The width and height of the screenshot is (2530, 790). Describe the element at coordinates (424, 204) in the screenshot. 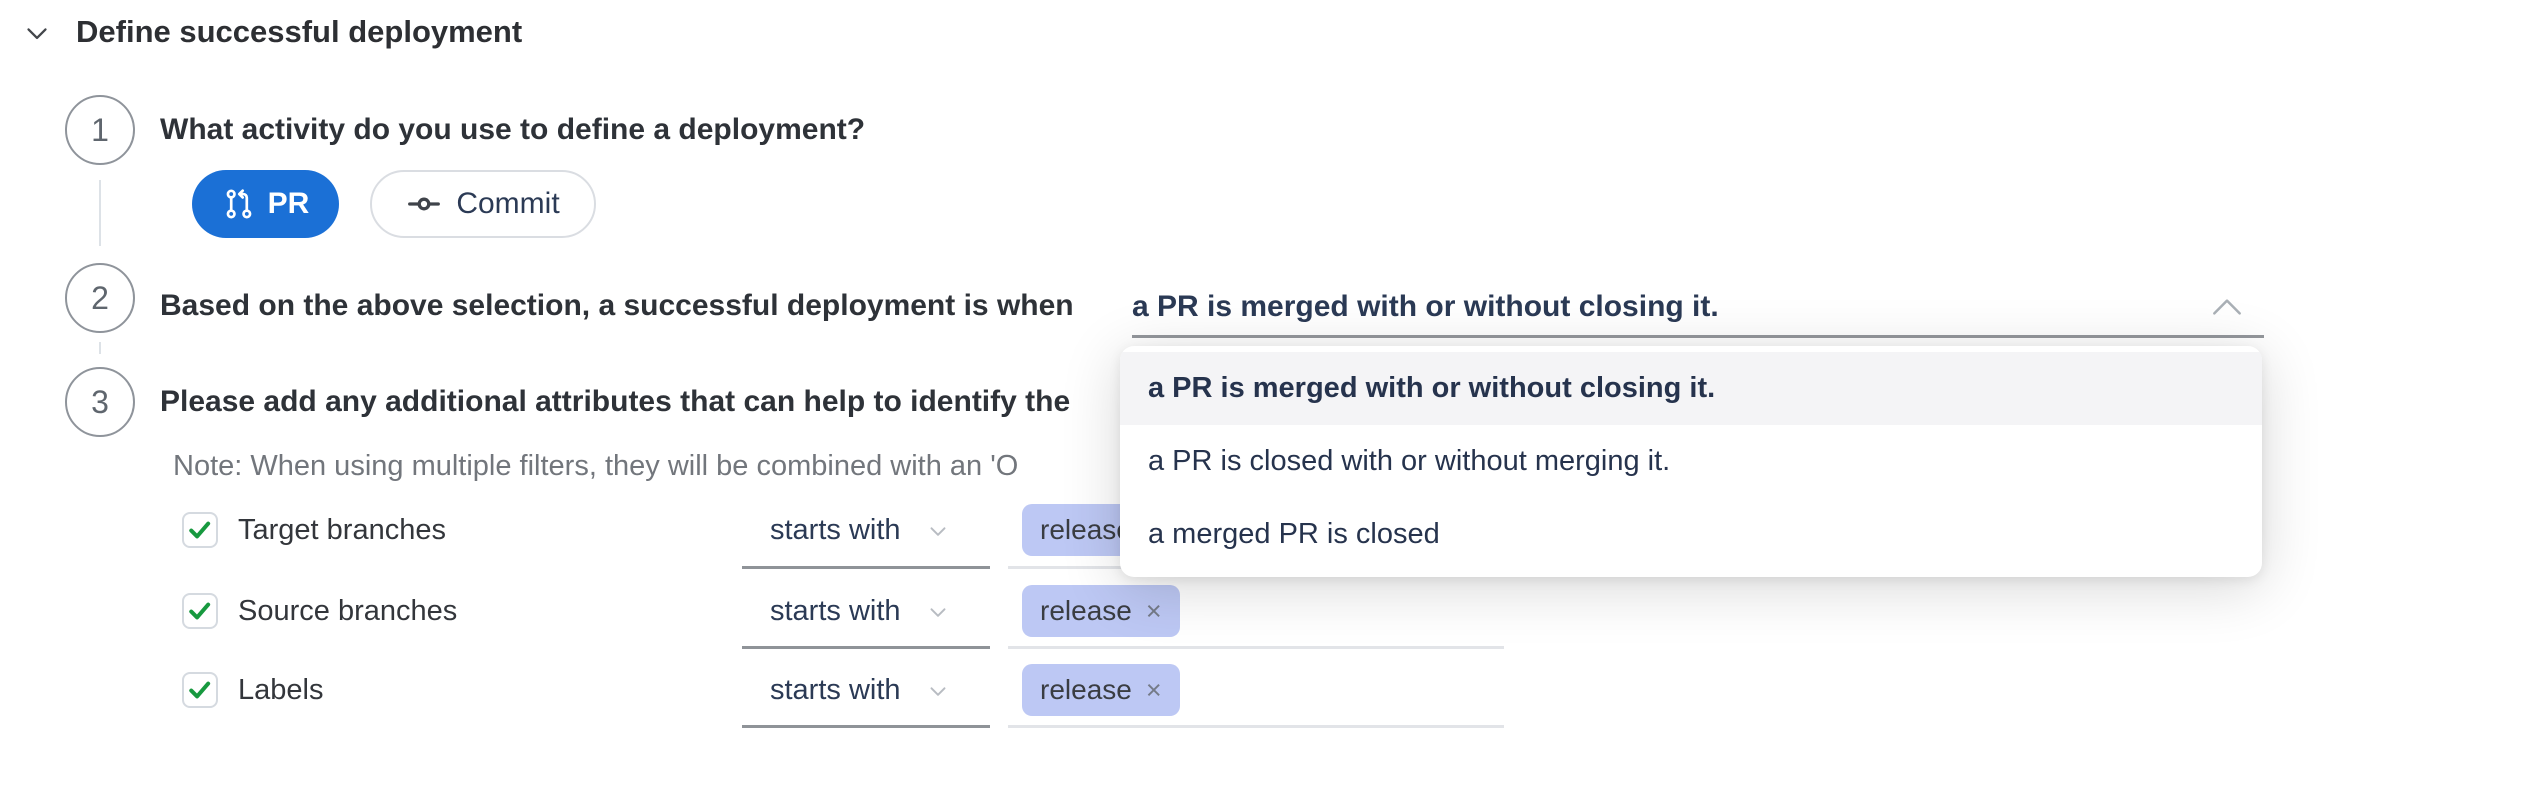

I see `git-commit-icon` at that location.